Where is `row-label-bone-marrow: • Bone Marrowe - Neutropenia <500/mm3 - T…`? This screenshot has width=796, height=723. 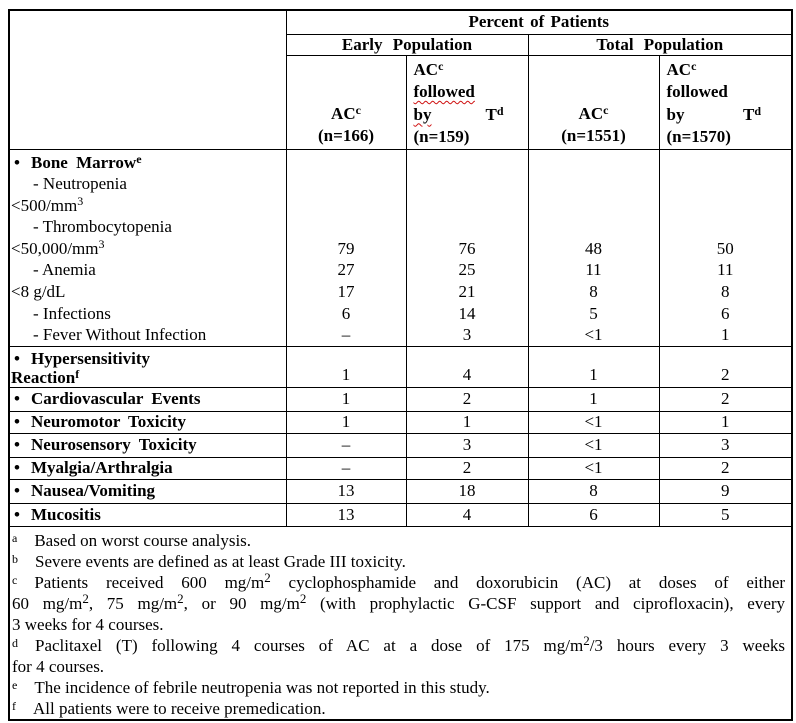 row-label-bone-marrow: • Bone Marrowe - Neutropenia <500/mm3 - T… is located at coordinates (147, 247).